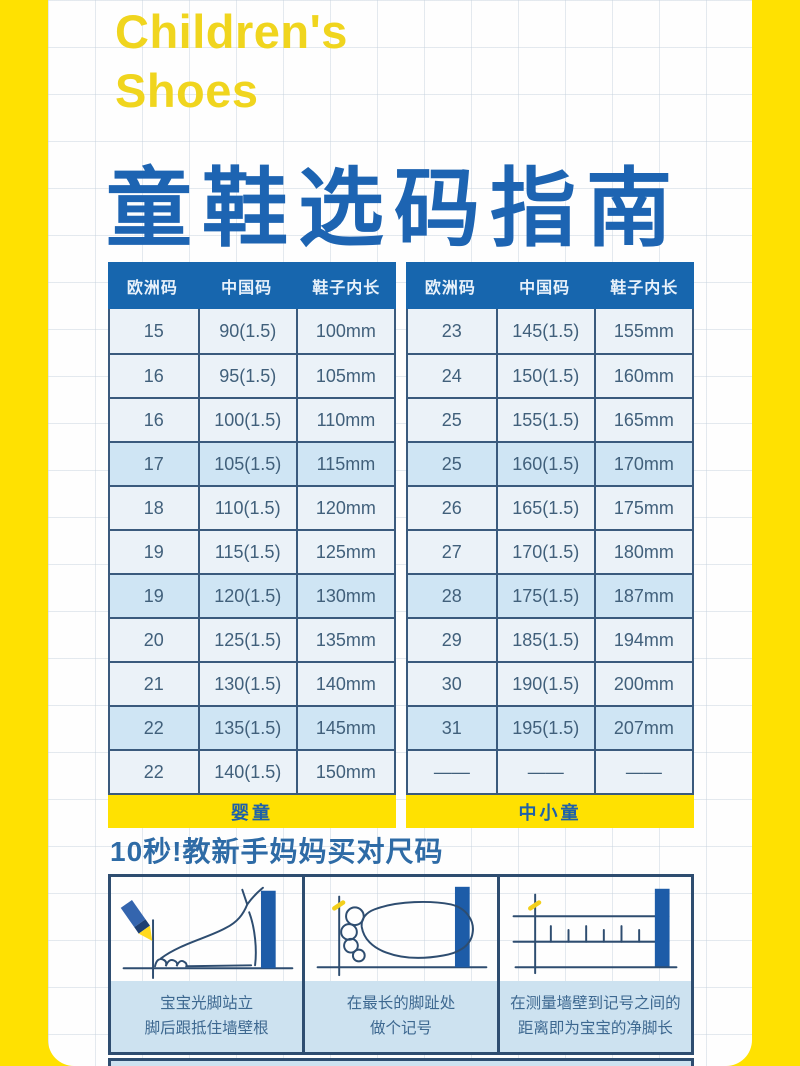 The width and height of the screenshot is (800, 1066). Describe the element at coordinates (642, 508) in the screenshot. I see `table-cell: 175mm` at that location.